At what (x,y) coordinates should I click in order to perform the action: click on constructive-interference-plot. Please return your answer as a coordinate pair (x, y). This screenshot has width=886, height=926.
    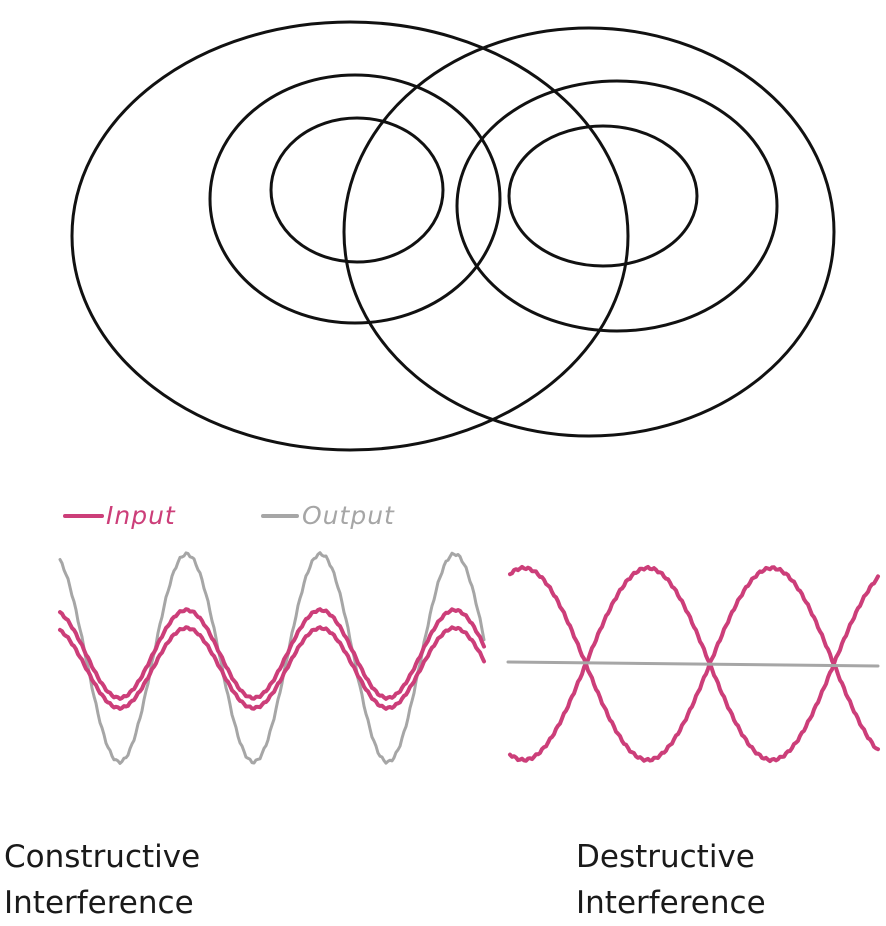
    Looking at the image, I should click on (272, 658).